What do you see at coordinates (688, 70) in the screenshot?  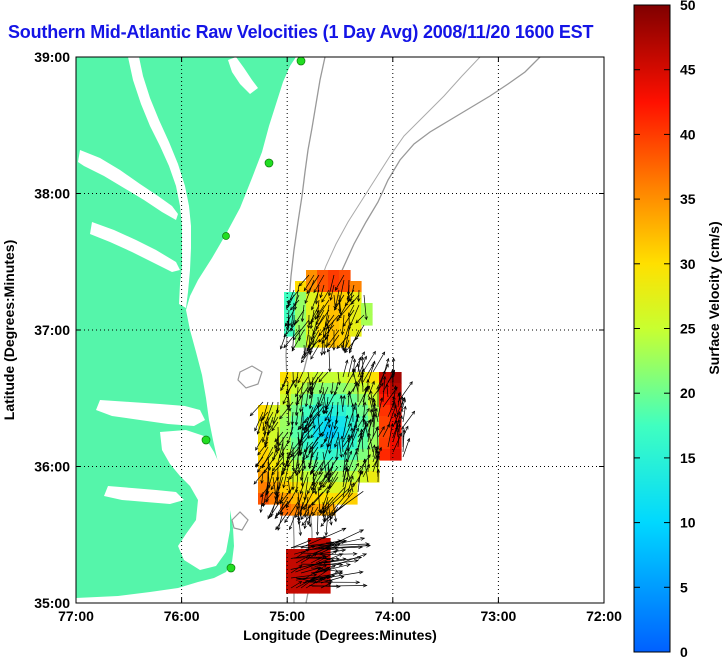 I see `colorbar-tick-label: 45` at bounding box center [688, 70].